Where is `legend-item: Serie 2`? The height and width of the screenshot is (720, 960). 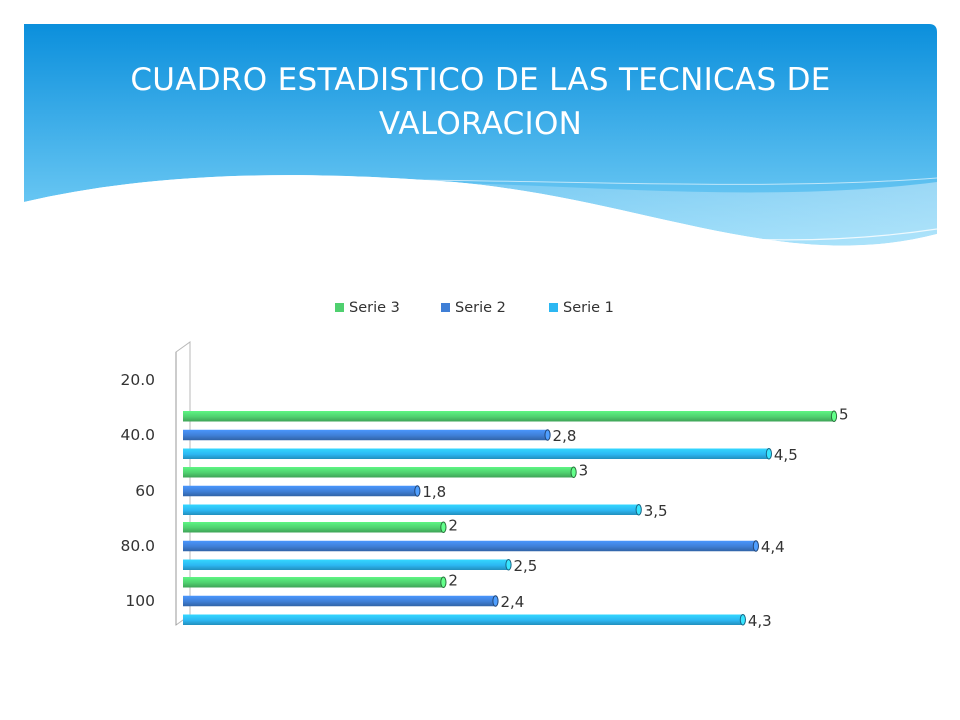
legend-item: Serie 2 is located at coordinates (473, 308).